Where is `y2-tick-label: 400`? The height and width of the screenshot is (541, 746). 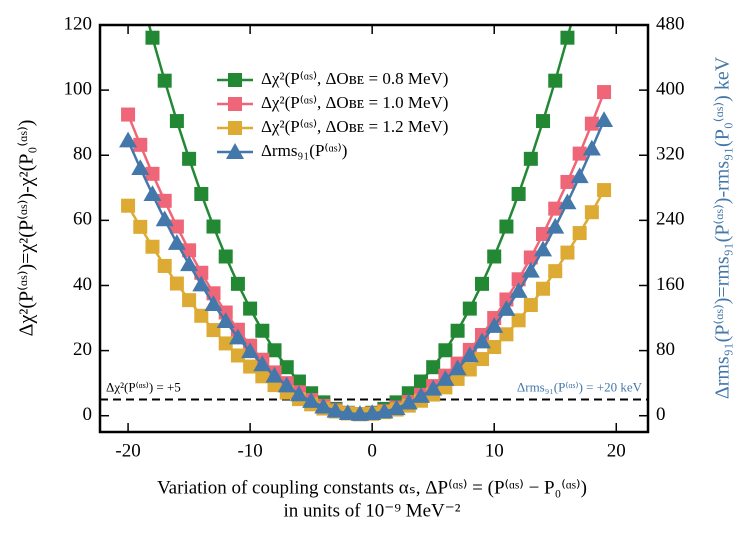 y2-tick-label: 400 is located at coordinates (670, 88).